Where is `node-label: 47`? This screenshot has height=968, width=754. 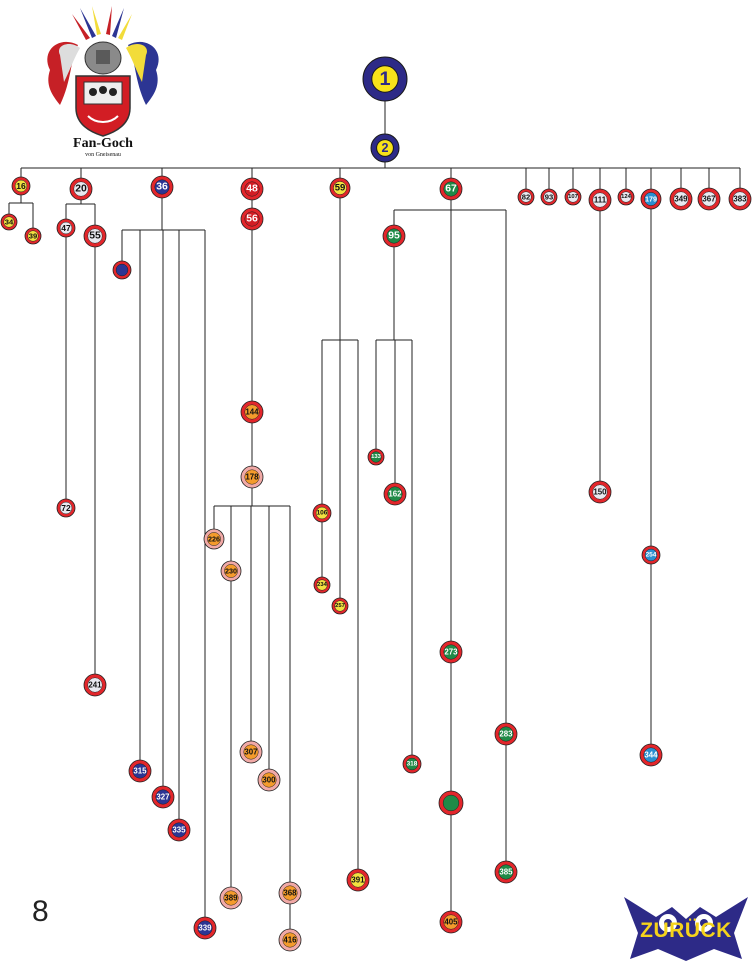
node-label: 47 is located at coordinates (66, 228).